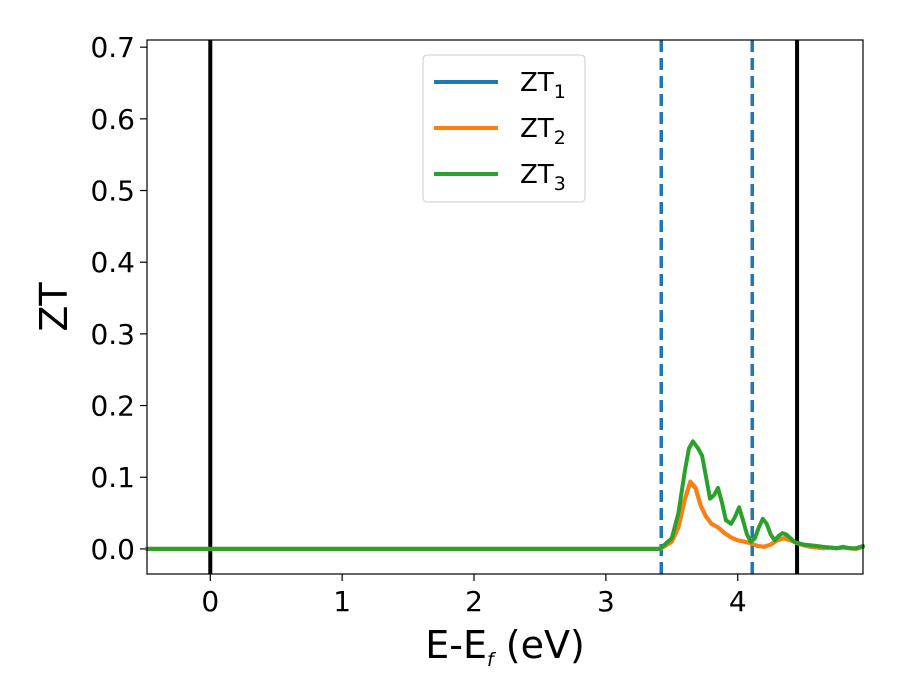 This screenshot has width=900, height=700. I want to click on series-layer, so click(505, 495).